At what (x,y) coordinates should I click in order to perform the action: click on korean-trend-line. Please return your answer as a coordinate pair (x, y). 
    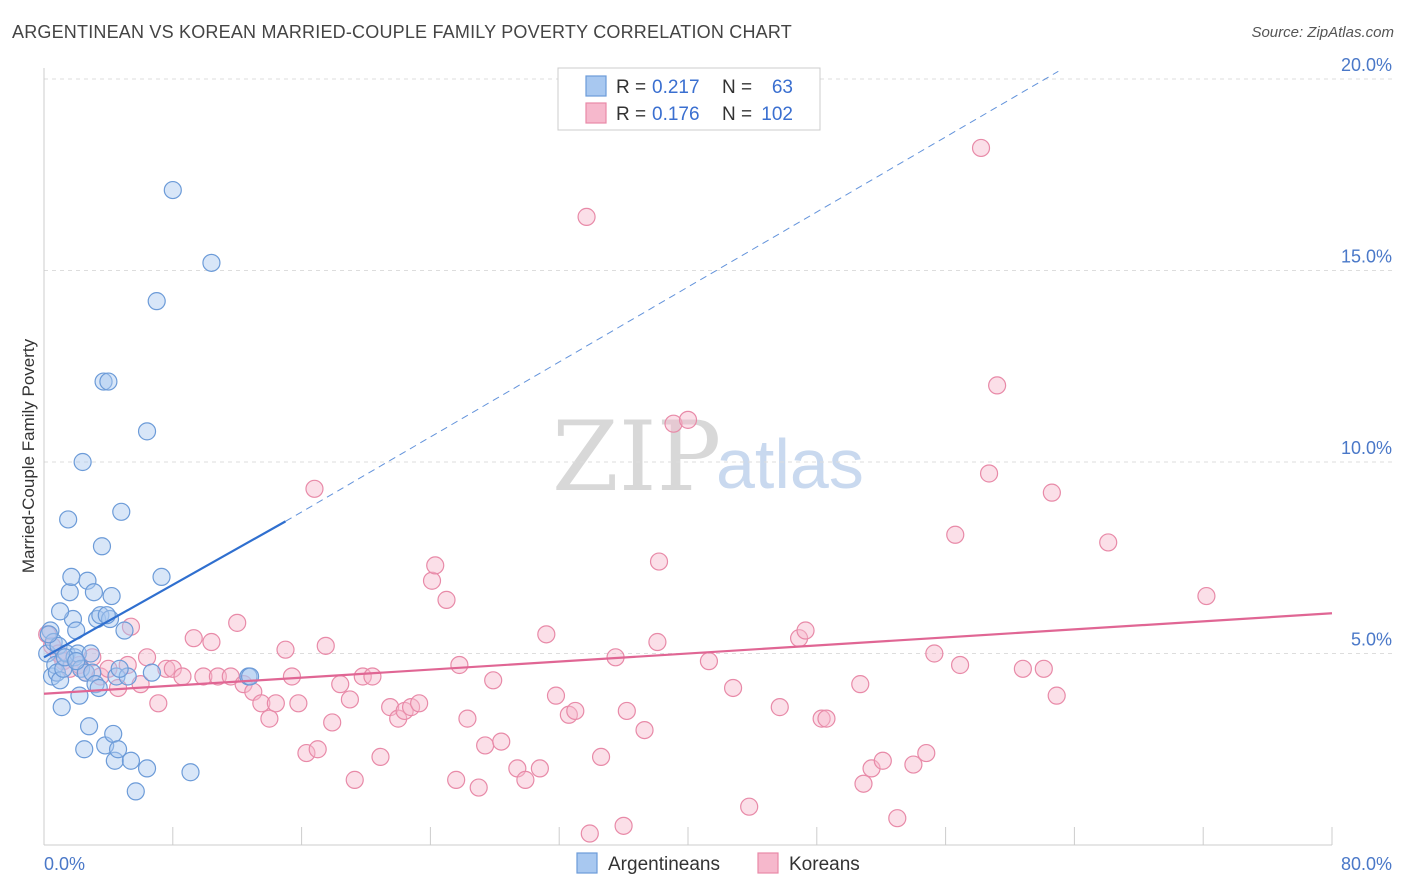
    Looking at the image, I should click on (688, 653).